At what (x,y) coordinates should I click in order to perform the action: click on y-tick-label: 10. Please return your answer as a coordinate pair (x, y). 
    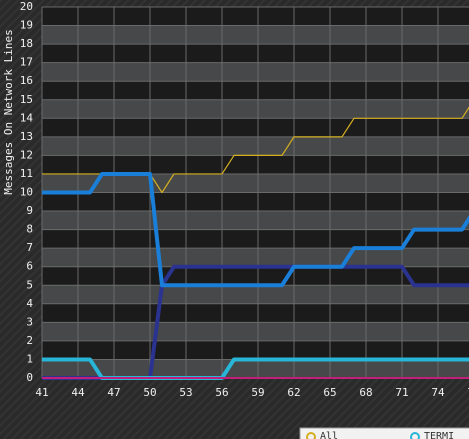
    Looking at the image, I should click on (26, 192).